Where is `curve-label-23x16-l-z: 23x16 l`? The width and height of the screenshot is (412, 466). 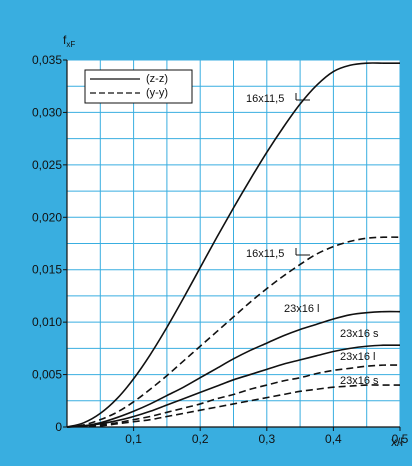 curve-label-23x16-l-z: 23x16 l is located at coordinates (301, 309).